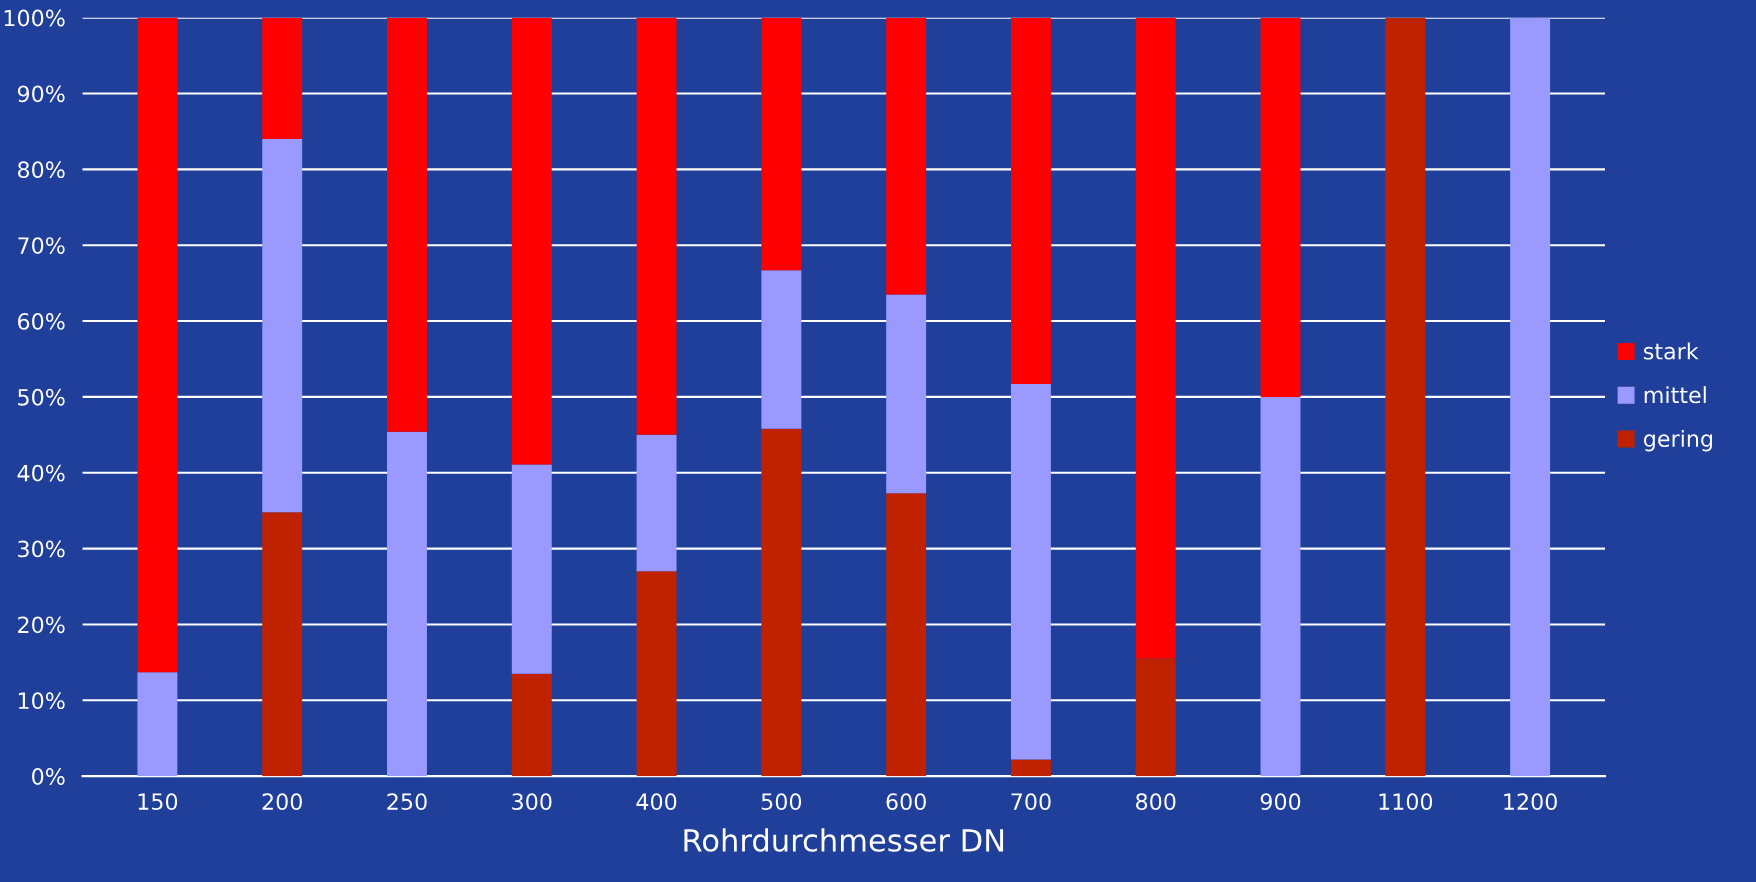 The width and height of the screenshot is (1756, 882). Describe the element at coordinates (34, 18) in the screenshot. I see `y-tick-label: 100%` at that location.